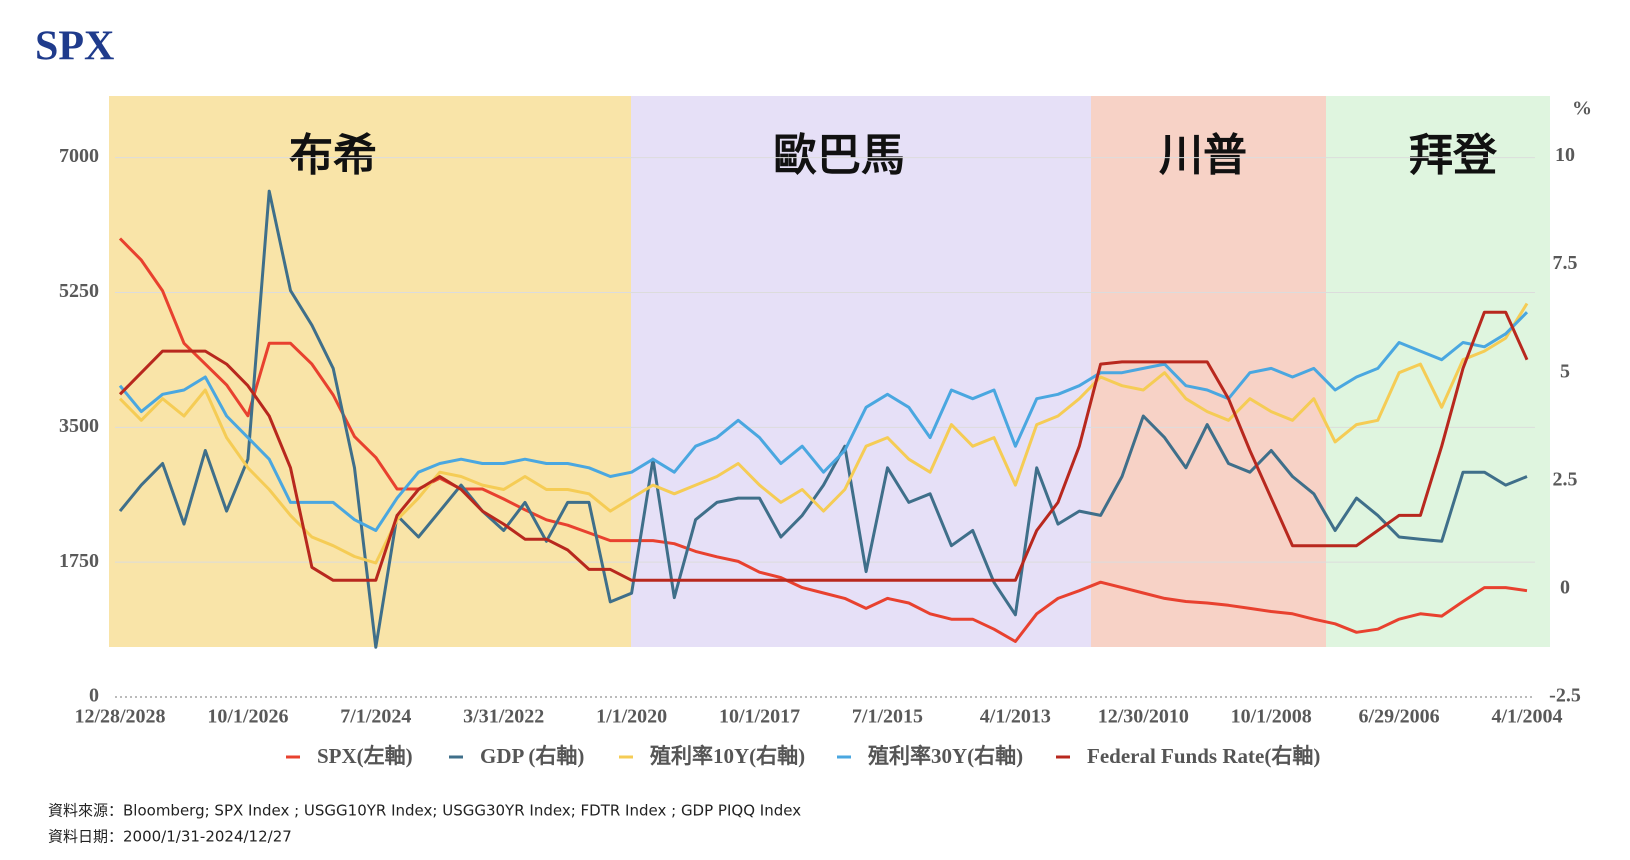 Image resolution: width=1630 pixels, height=860 pixels. What do you see at coordinates (1143, 717) in the screenshot?
I see `x-tick-label: 12/30/2010` at bounding box center [1143, 717].